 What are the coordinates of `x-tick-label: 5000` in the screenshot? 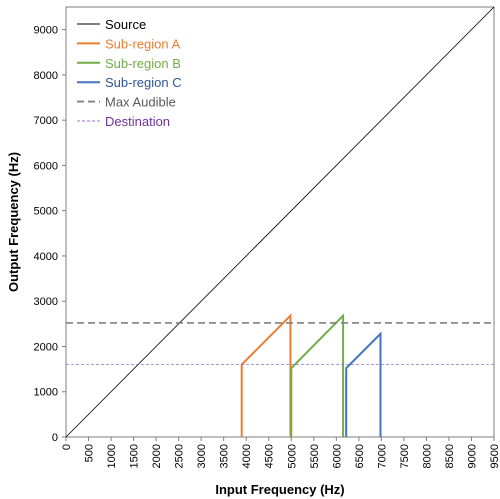 It's located at (292, 456).